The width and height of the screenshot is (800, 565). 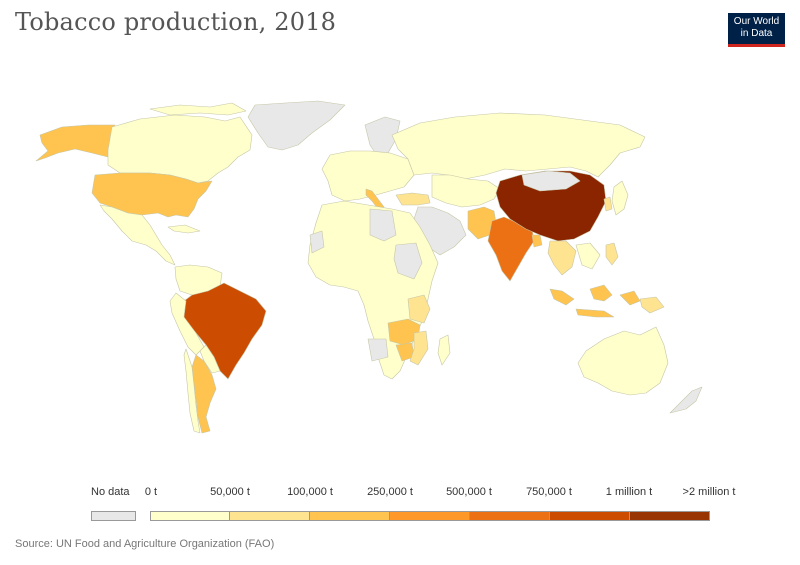 I want to click on region-greenland, so click(x=296, y=125).